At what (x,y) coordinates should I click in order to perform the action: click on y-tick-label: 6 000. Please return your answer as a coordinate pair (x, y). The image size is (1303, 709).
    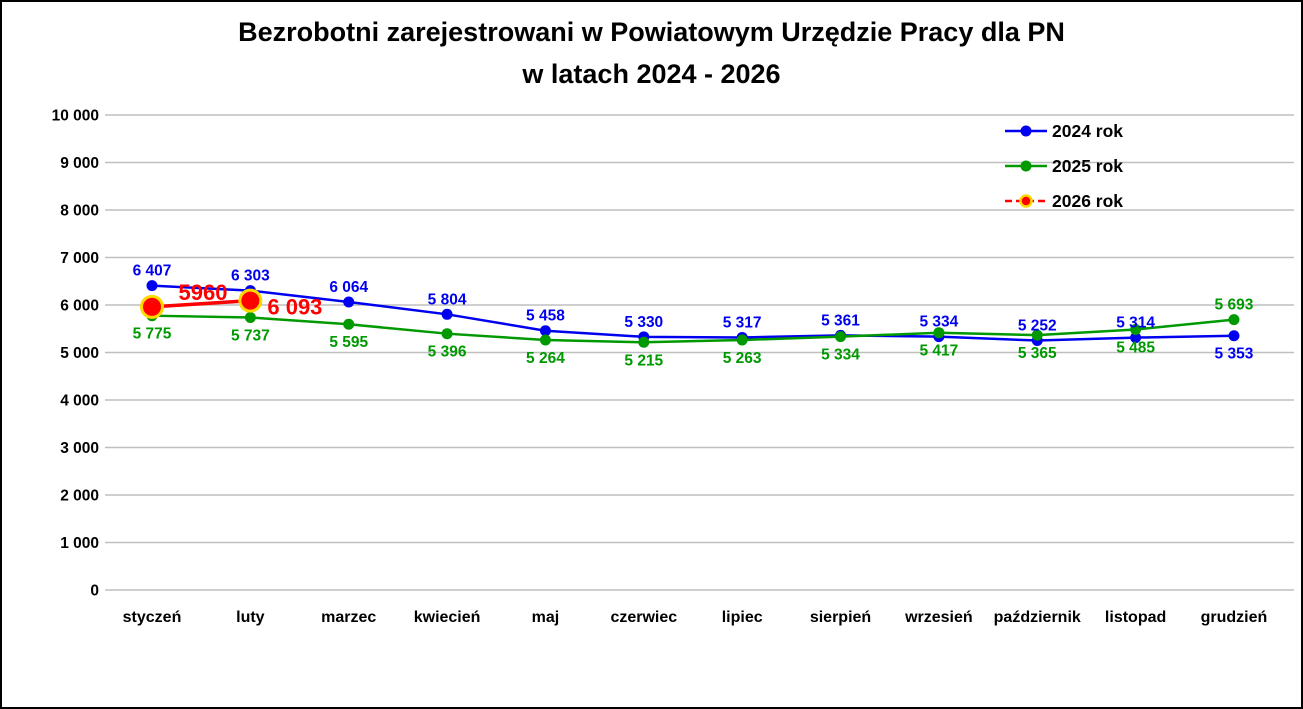
    Looking at the image, I should click on (79, 306).